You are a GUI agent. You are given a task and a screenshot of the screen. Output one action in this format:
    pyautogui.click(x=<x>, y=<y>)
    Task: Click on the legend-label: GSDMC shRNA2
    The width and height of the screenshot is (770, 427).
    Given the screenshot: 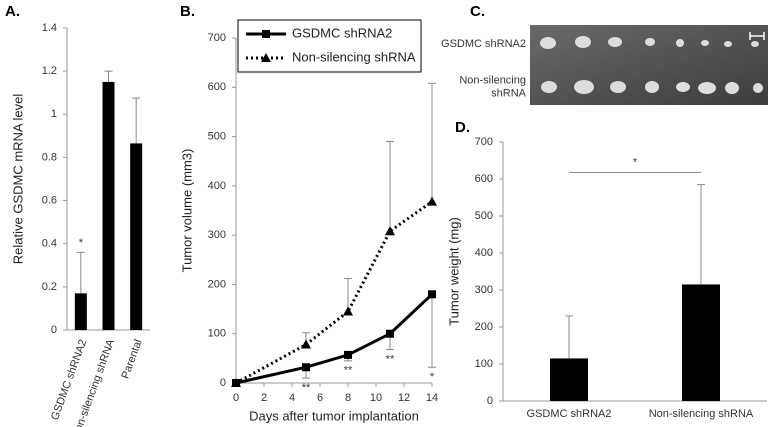 What is the action you would take?
    pyautogui.click(x=342, y=32)
    